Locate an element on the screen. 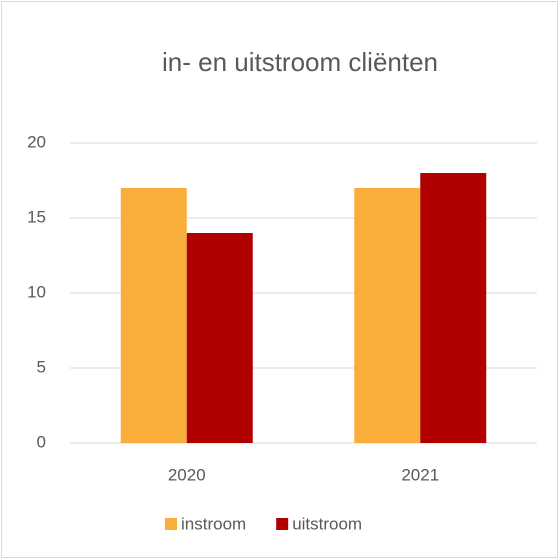  y-tick-label: 0 is located at coordinates (41, 441).